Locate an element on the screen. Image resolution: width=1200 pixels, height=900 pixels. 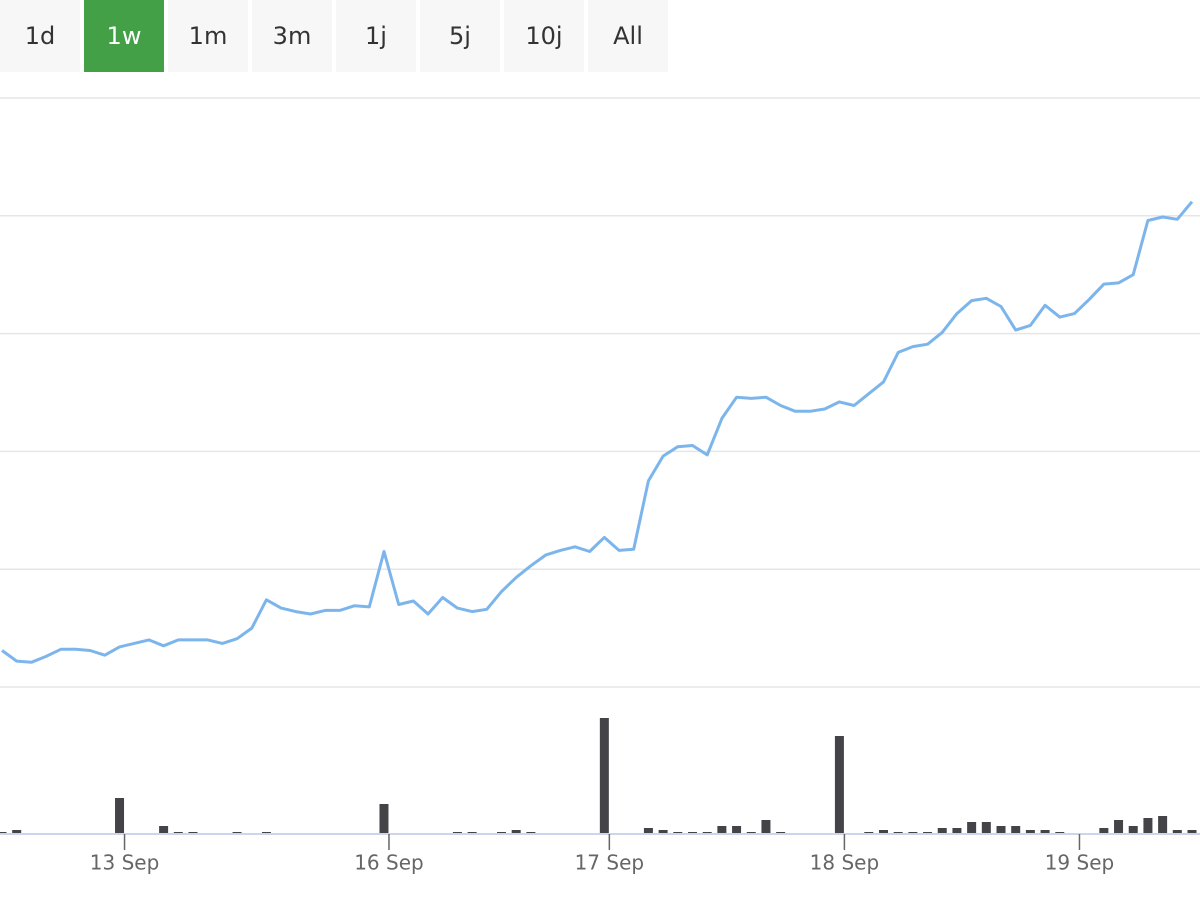
range-button: 1j is located at coordinates (376, 36).